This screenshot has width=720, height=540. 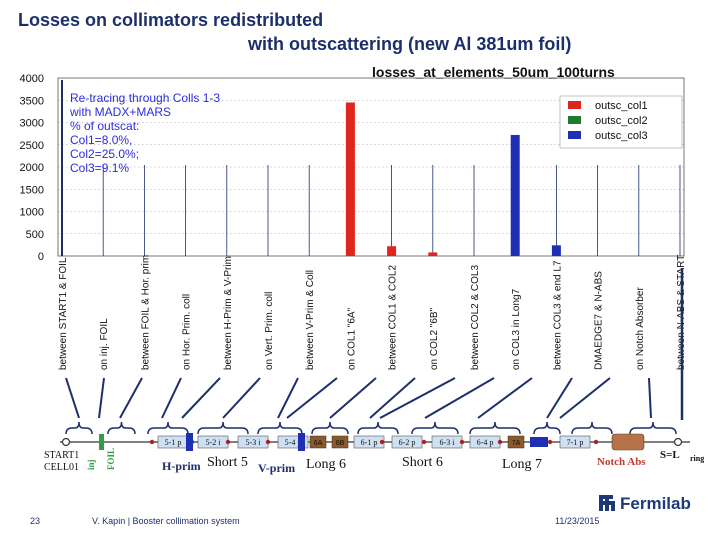 What do you see at coordinates (61, 455) in the screenshot?
I see `start-label: START1` at bounding box center [61, 455].